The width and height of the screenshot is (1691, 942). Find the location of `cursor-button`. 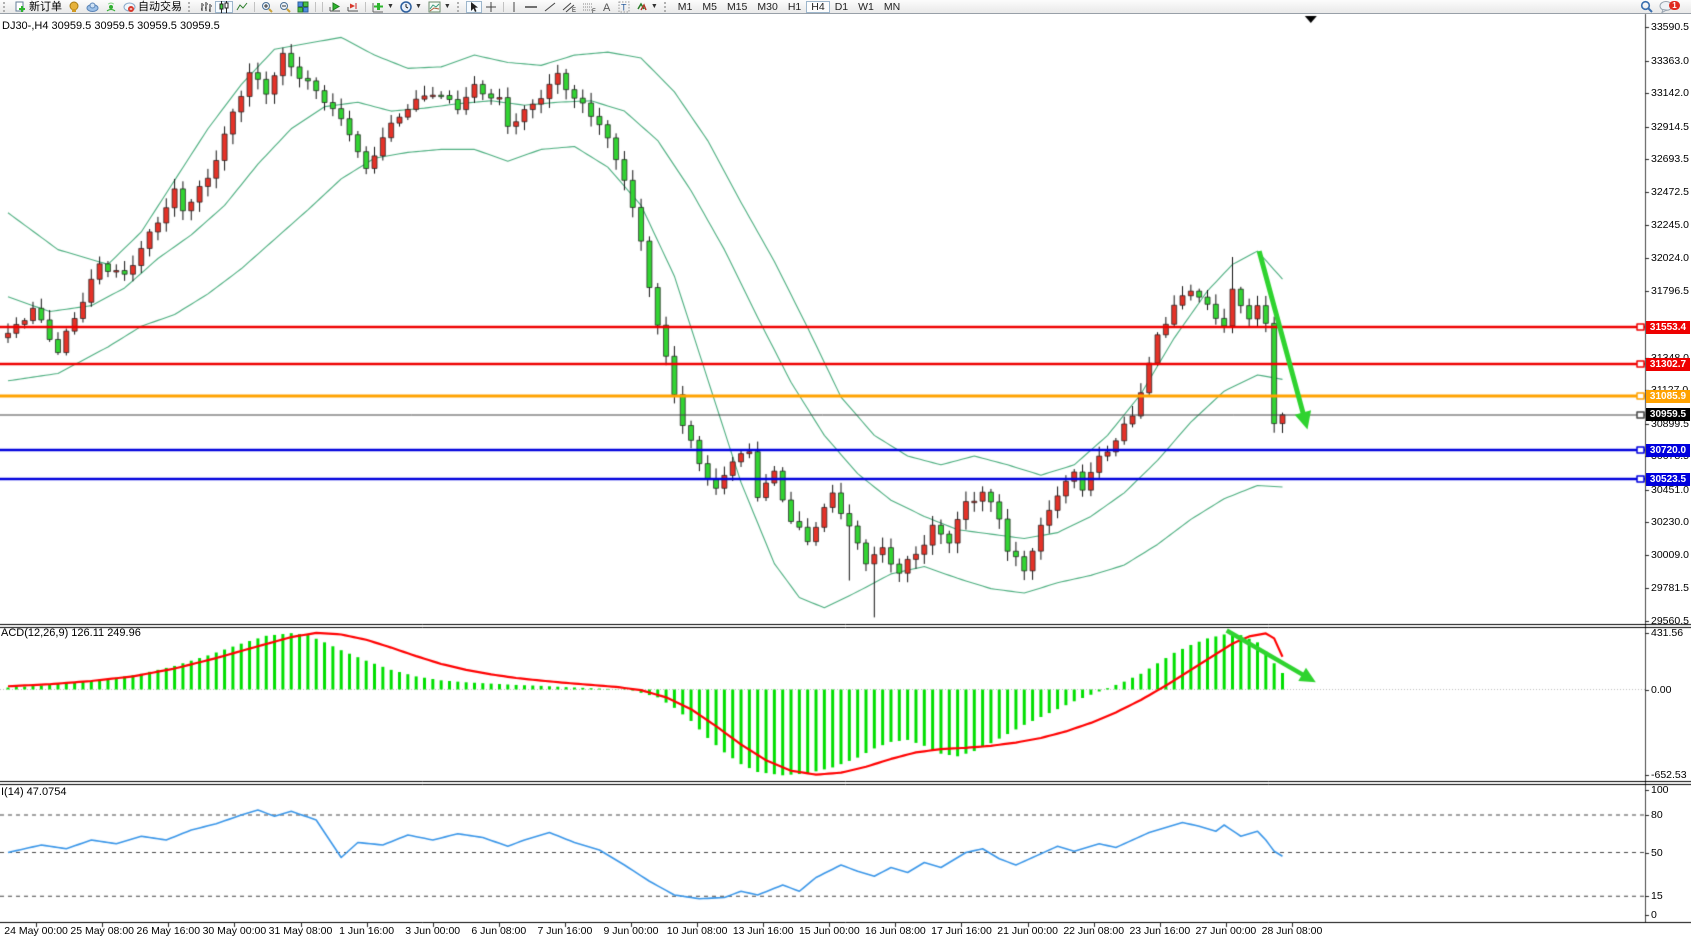

cursor-button is located at coordinates (473, 6).